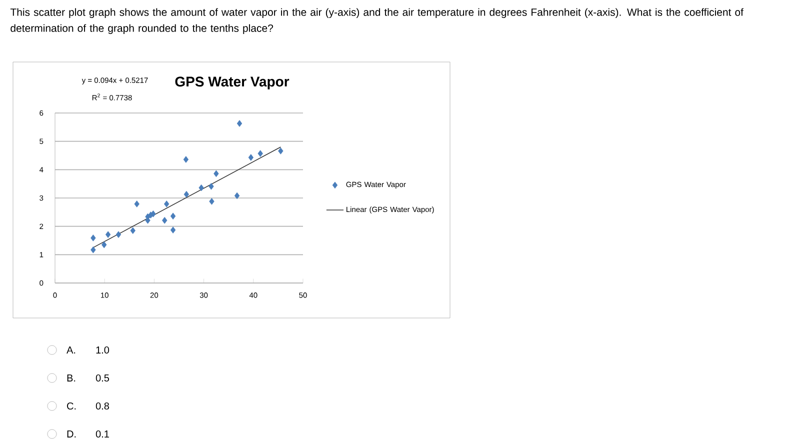 This screenshot has height=445, width=800. Describe the element at coordinates (232, 83) in the screenshot. I see `chart-title: GPS Water Vapor` at that location.